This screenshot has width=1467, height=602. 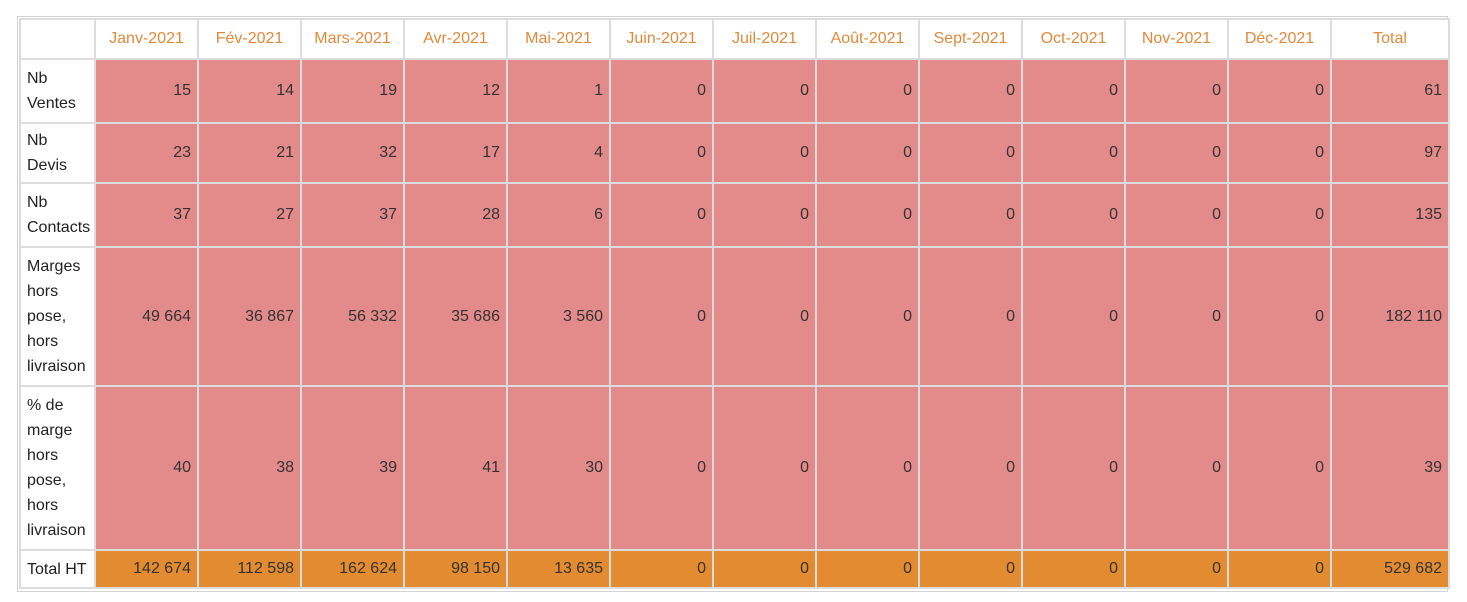 What do you see at coordinates (352, 468) in the screenshot?
I see `cell-value: 39` at bounding box center [352, 468].